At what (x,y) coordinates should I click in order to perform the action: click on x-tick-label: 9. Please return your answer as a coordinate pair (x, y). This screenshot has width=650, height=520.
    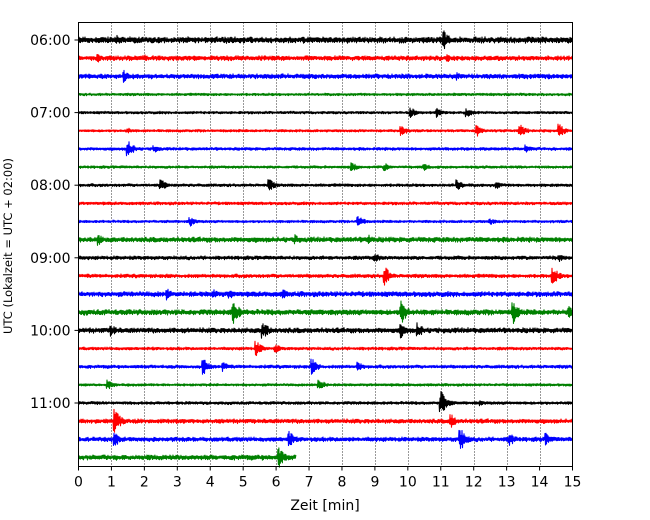
    Looking at the image, I should click on (374, 483).